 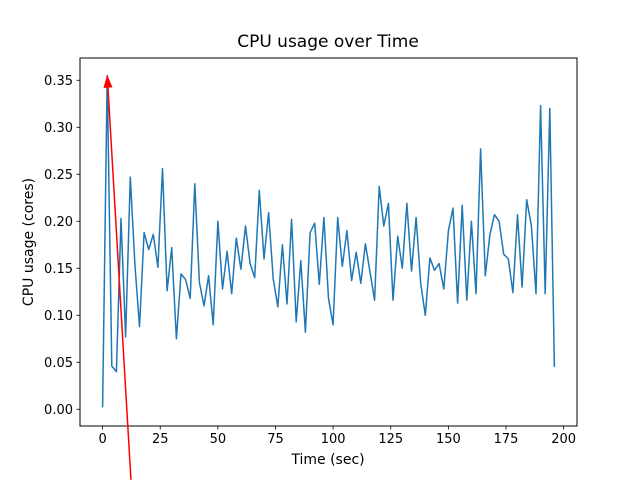 I want to click on x-tick-label: 200, so click(x=563, y=439).